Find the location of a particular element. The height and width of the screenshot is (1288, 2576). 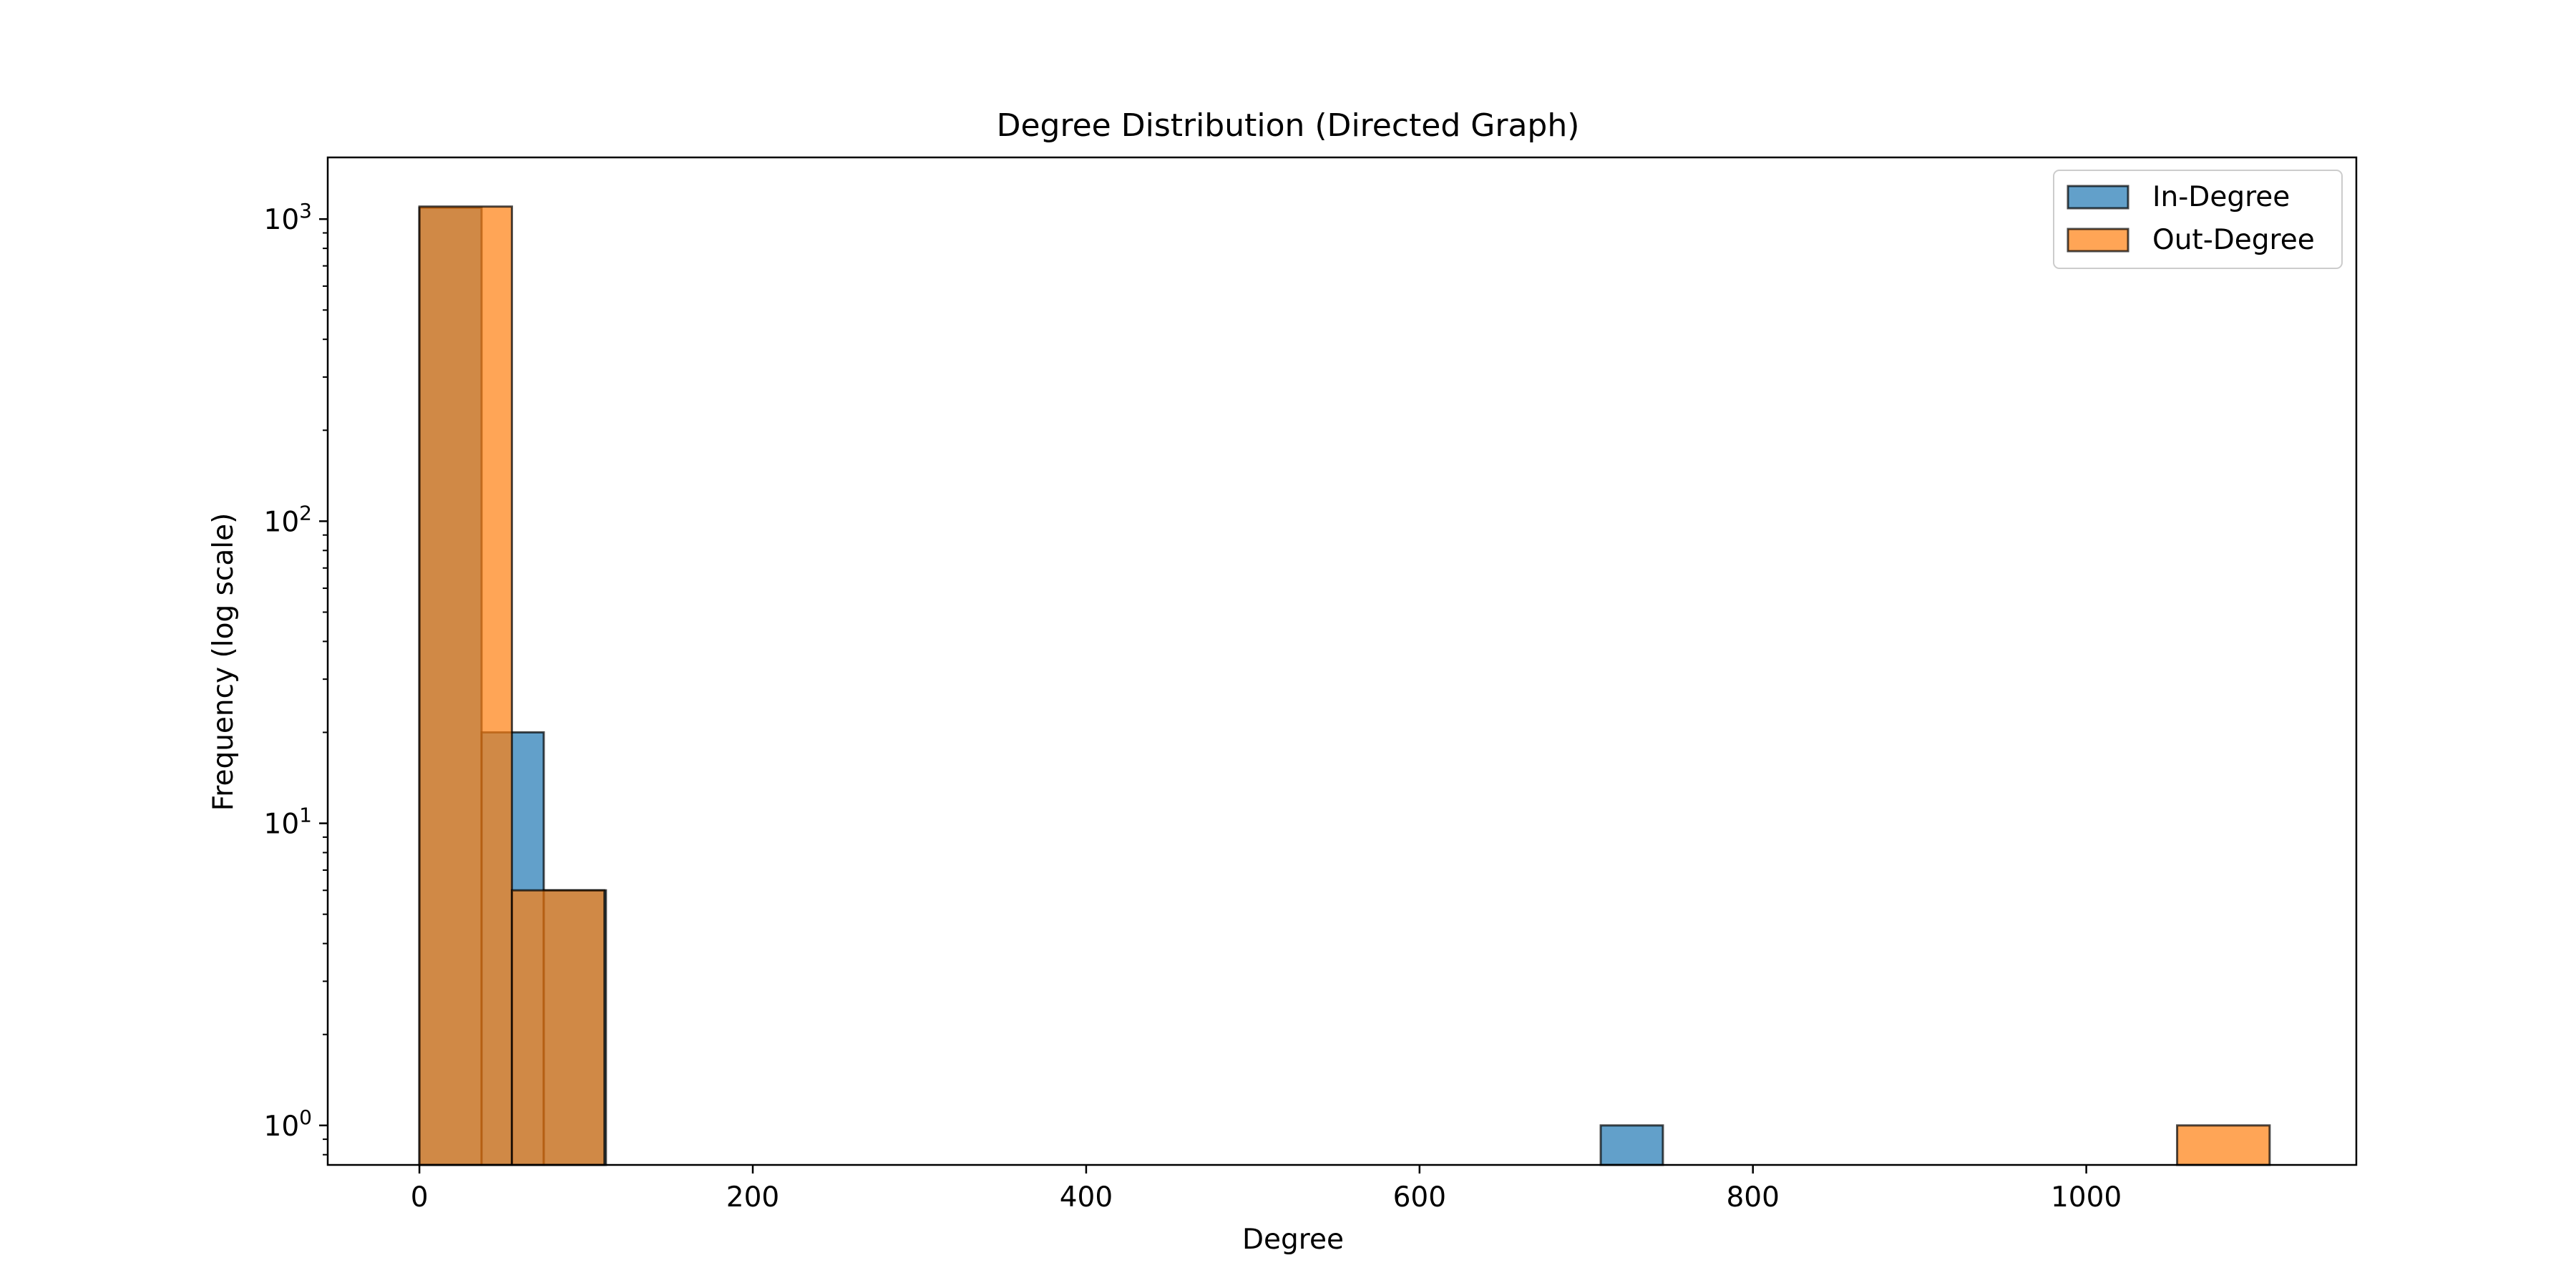

y-tick-label: 10⁰ is located at coordinates (288, 1124).